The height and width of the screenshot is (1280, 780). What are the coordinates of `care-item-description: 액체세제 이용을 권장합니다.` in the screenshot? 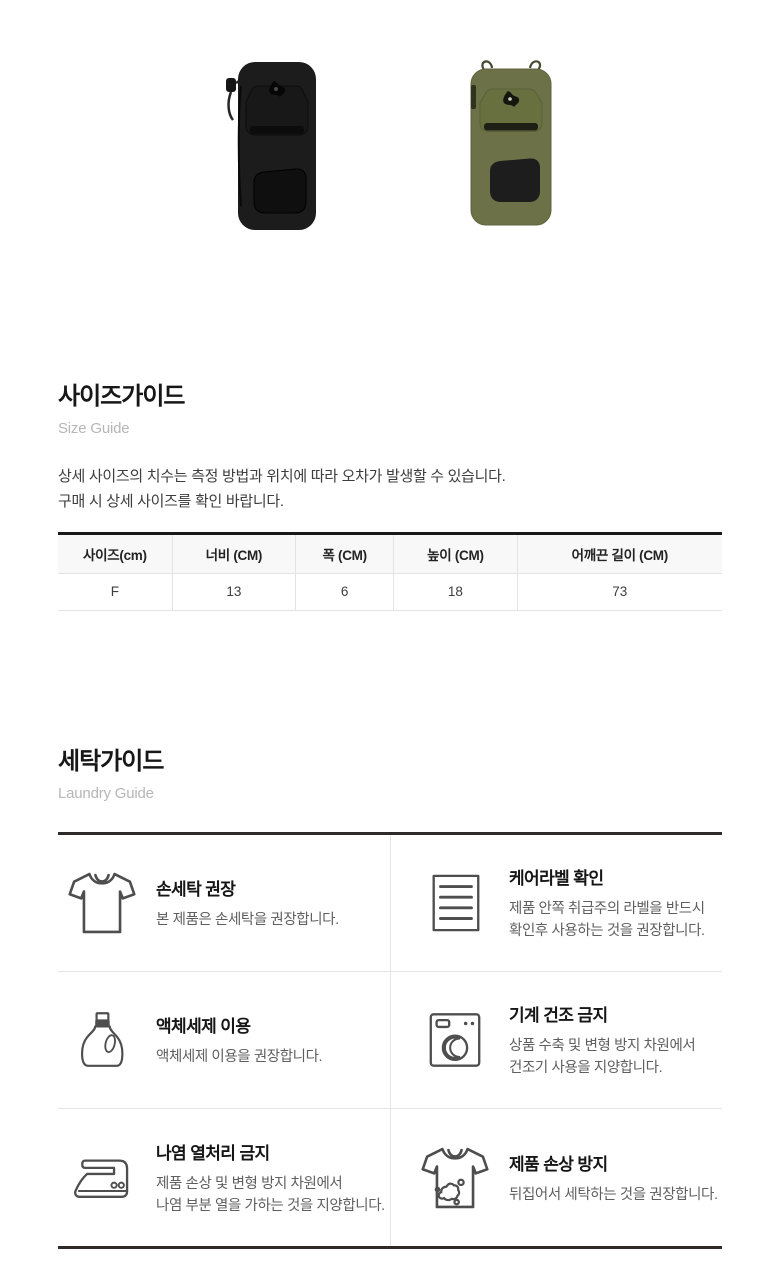 It's located at (239, 1057).